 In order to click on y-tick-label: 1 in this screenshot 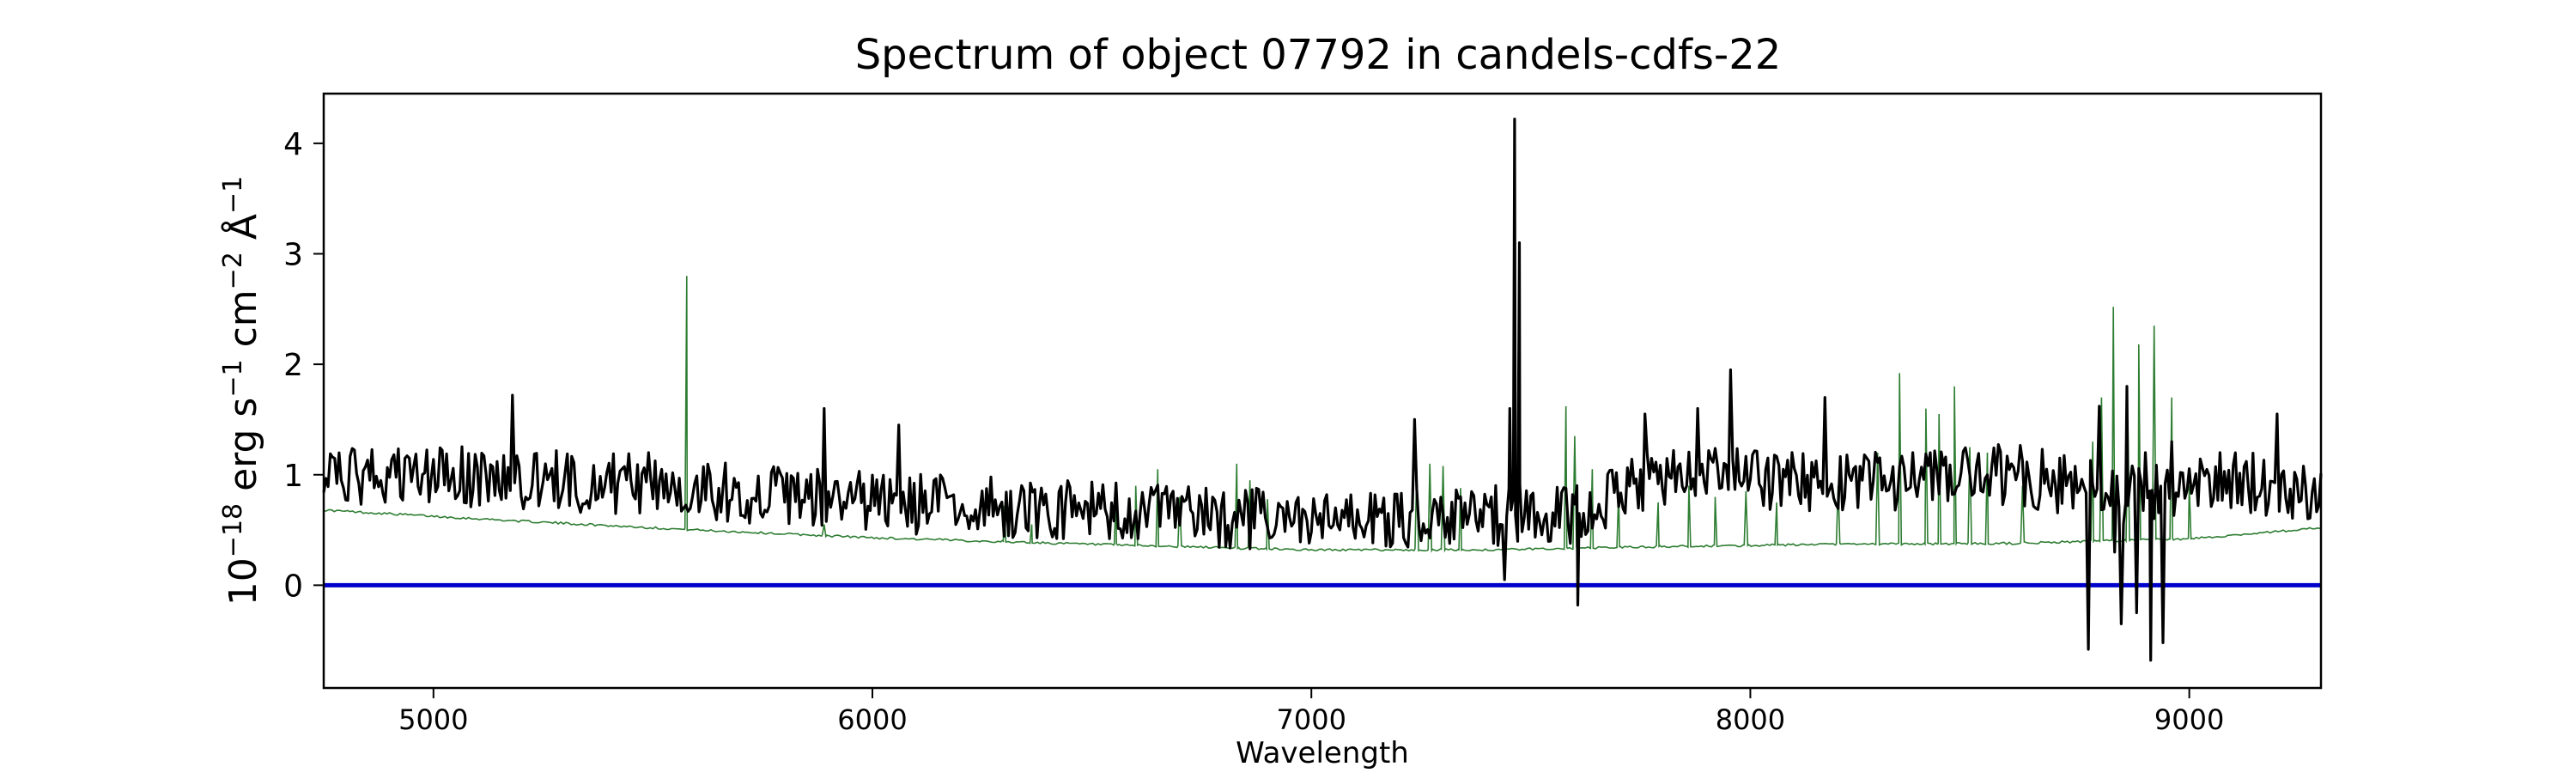, I will do `click(293, 476)`.